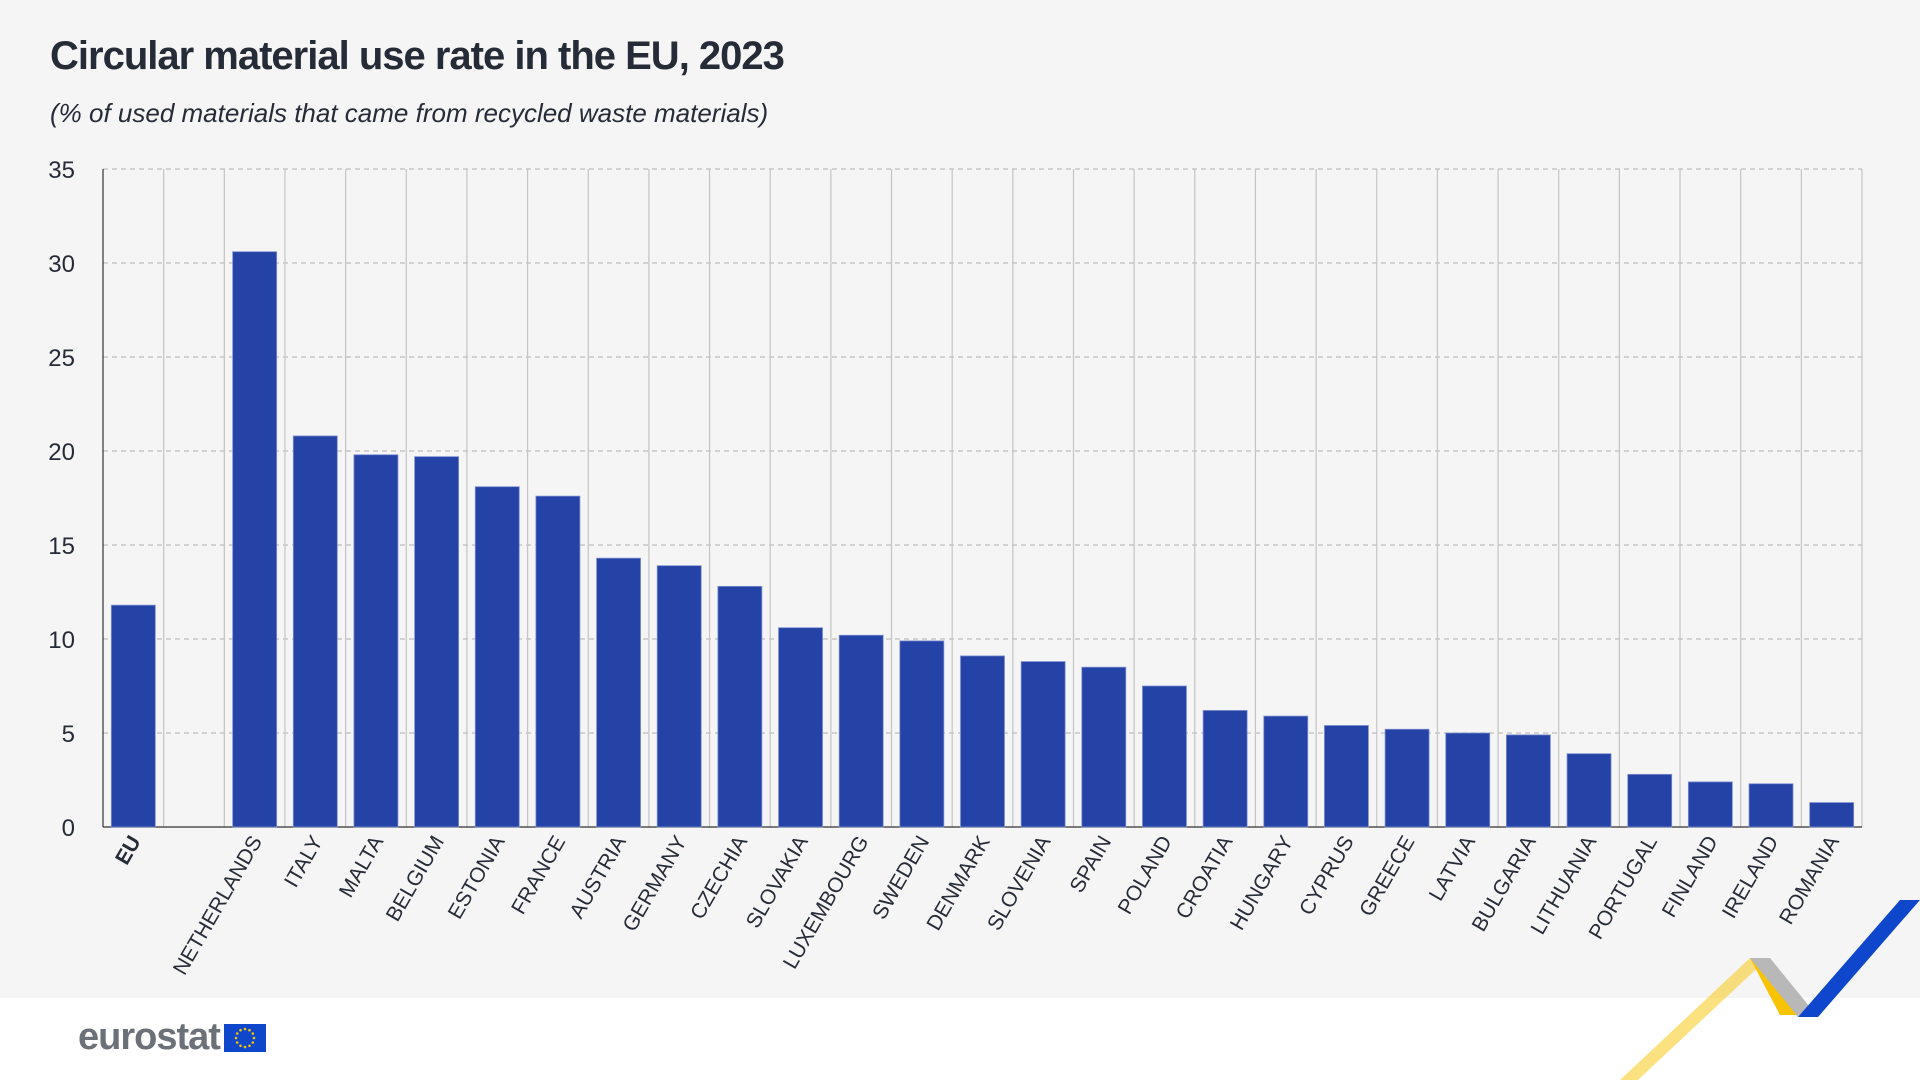  I want to click on x-tick-label: MALTA, so click(361, 866).